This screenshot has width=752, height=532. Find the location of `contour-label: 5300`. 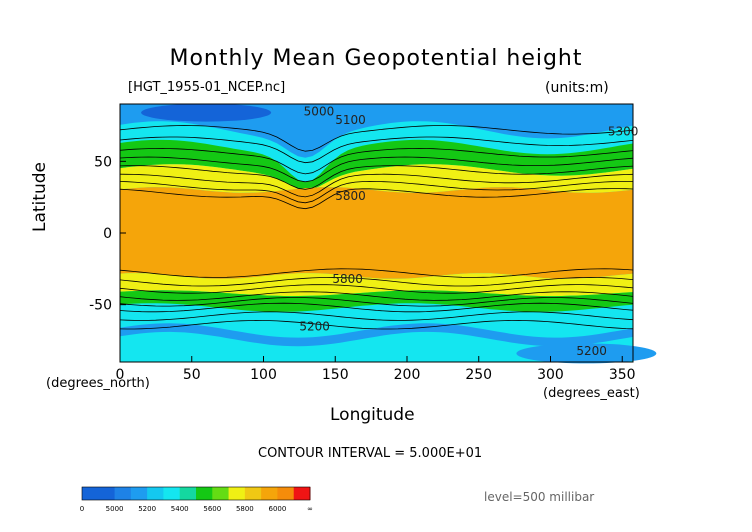

contour-label: 5300 is located at coordinates (623, 132).